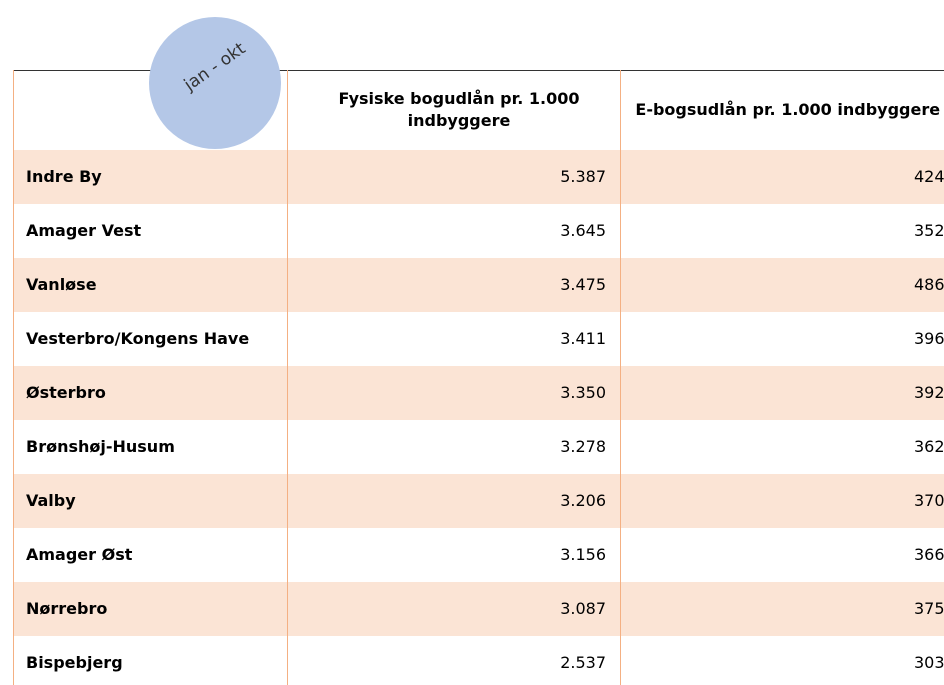  What do you see at coordinates (928, 392) in the screenshot?
I see `value-cell: 392` at bounding box center [928, 392].